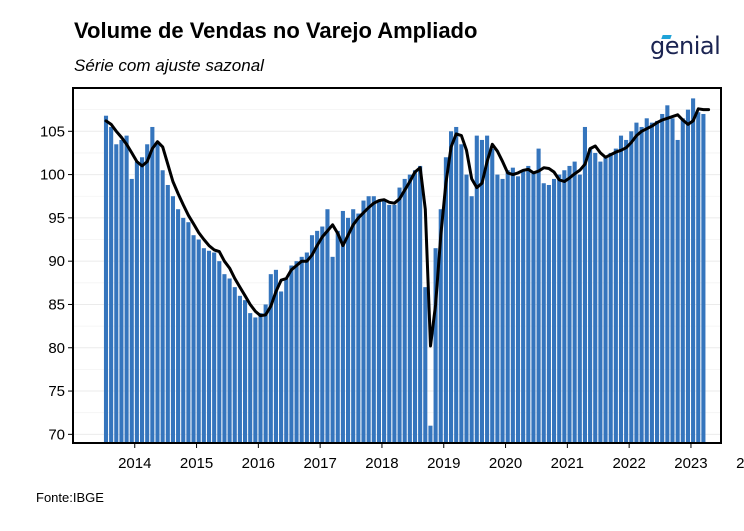  I want to click on y-tick-label: 85, so click(56, 304).